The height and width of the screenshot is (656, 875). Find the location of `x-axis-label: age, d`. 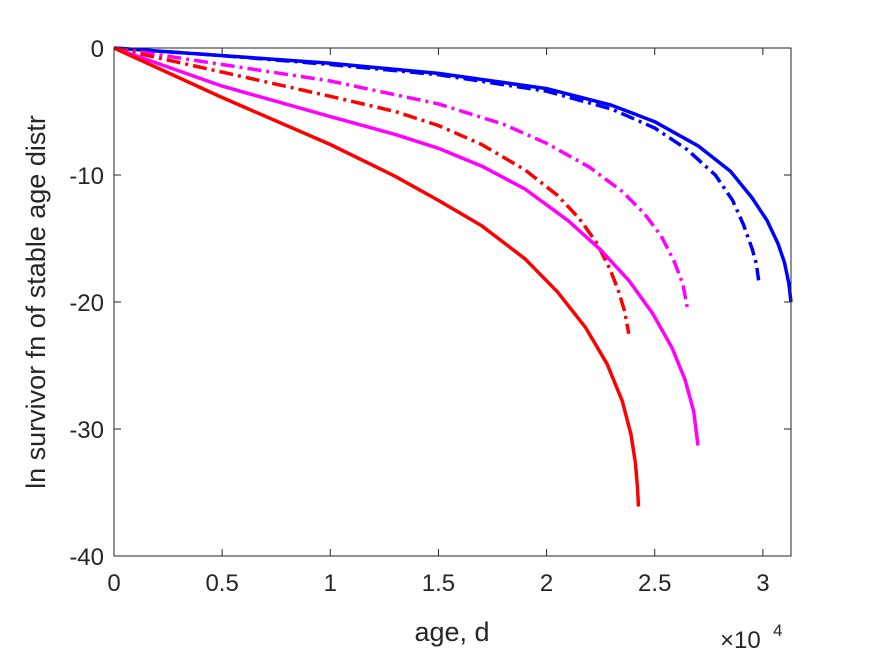

x-axis-label: age, d is located at coordinates (451, 632).